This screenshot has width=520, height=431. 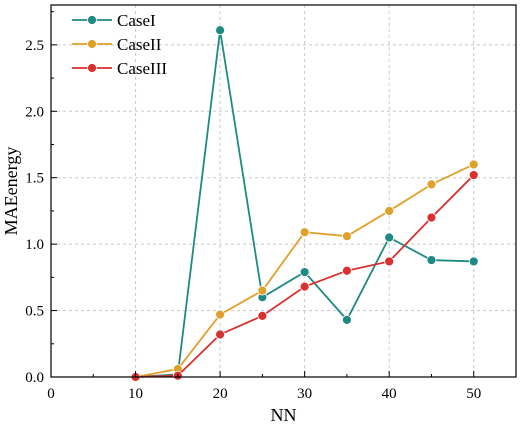 I want to click on y-tick-label: 0.0, so click(x=34, y=378).